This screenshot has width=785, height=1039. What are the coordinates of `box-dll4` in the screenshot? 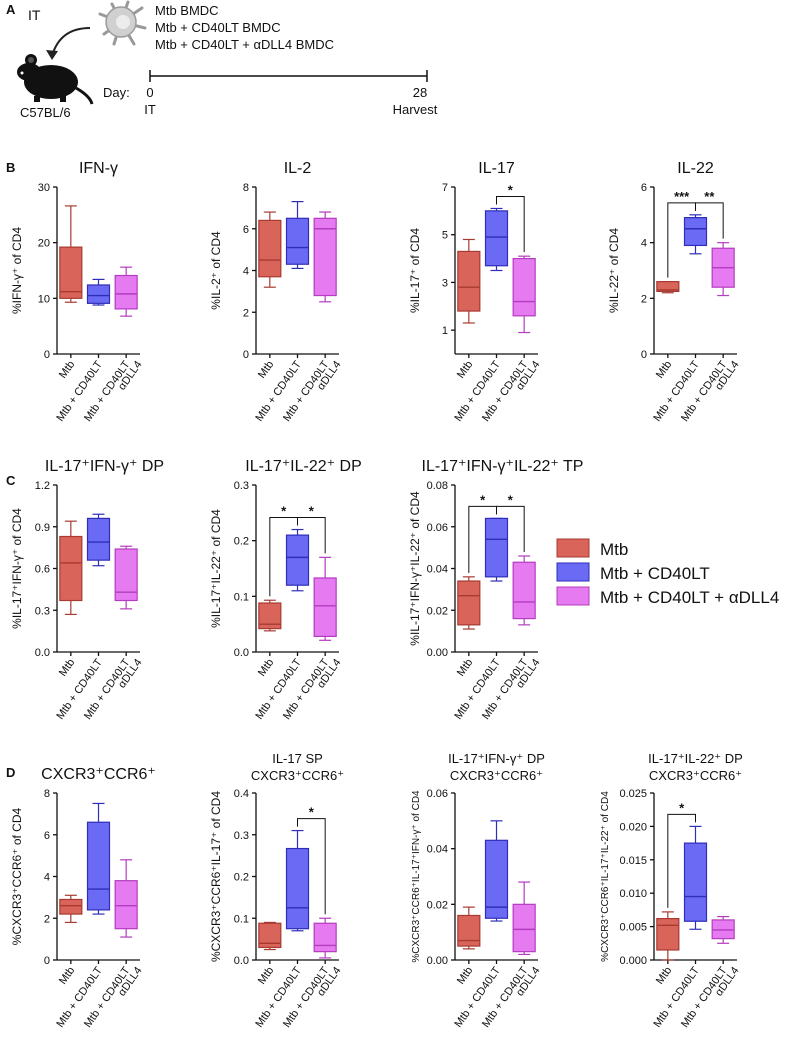 It's located at (325, 598).